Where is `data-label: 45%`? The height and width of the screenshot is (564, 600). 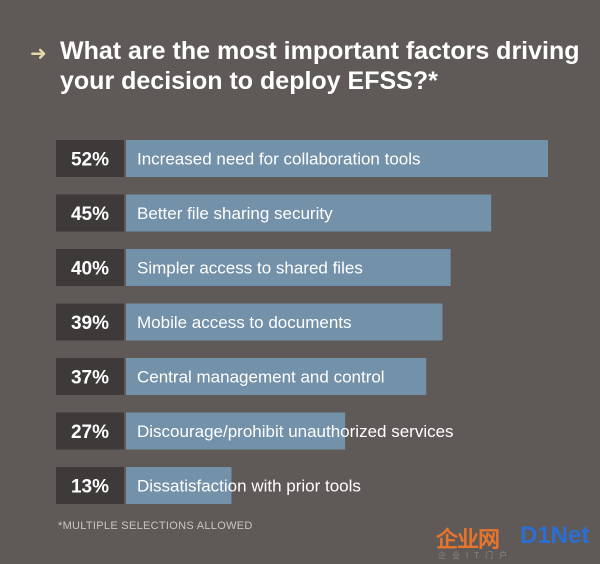 data-label: 45% is located at coordinates (90, 214).